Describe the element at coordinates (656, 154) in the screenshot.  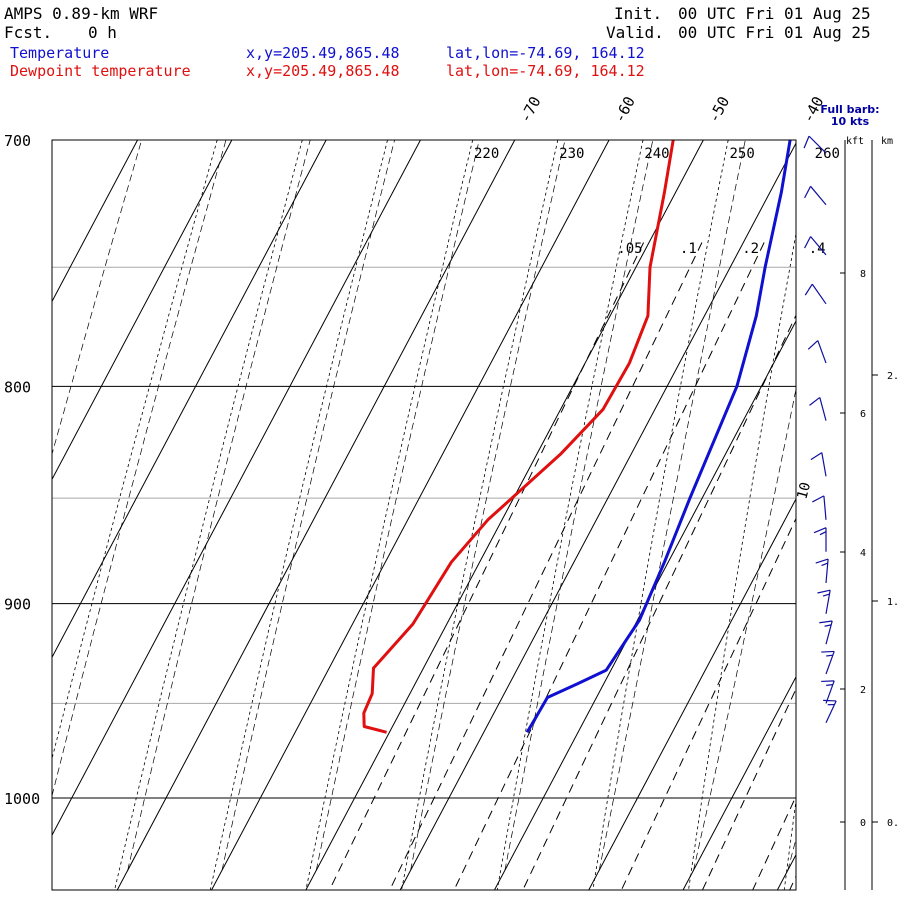
I see `dry-adiabat-label: 240` at that location.